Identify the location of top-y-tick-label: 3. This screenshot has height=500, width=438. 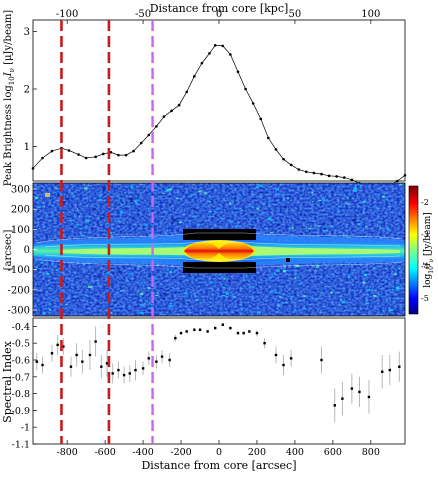
(27, 32).